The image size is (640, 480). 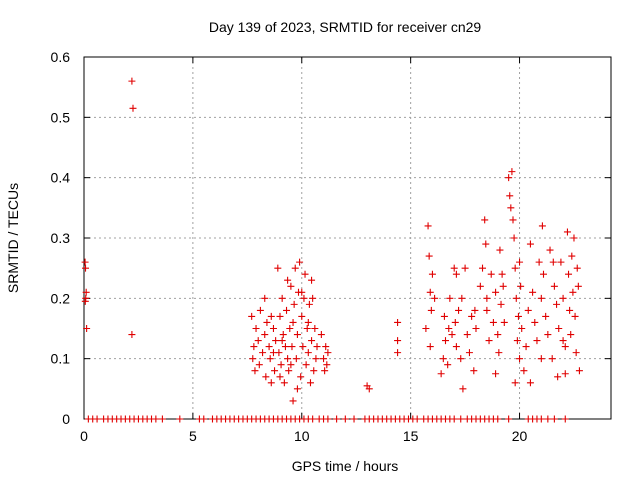 What do you see at coordinates (193, 436) in the screenshot?
I see `x-tick-label: 5` at bounding box center [193, 436].